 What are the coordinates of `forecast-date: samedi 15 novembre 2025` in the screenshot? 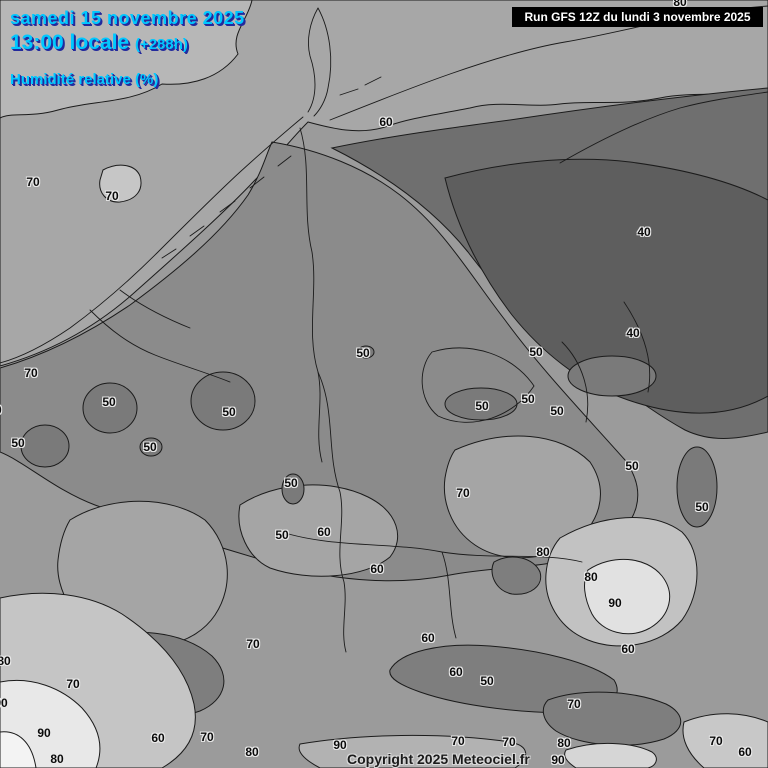 It's located at (127, 18).